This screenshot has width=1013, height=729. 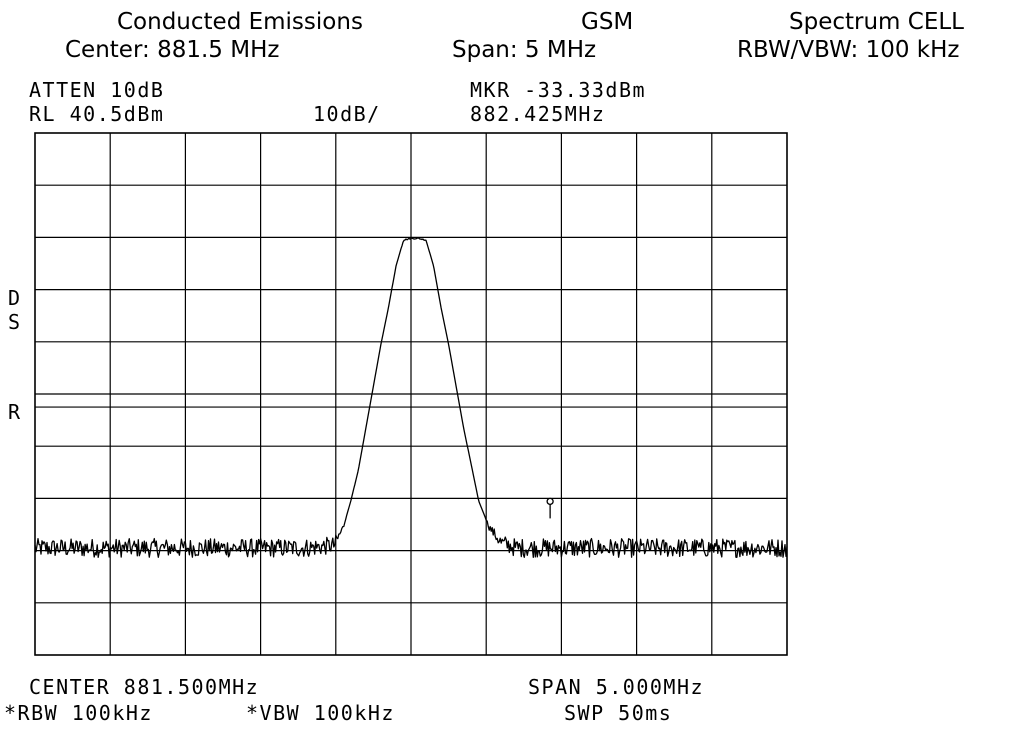 I want to click on span-readout: SPAN 5.000MHz, so click(x=616, y=687).